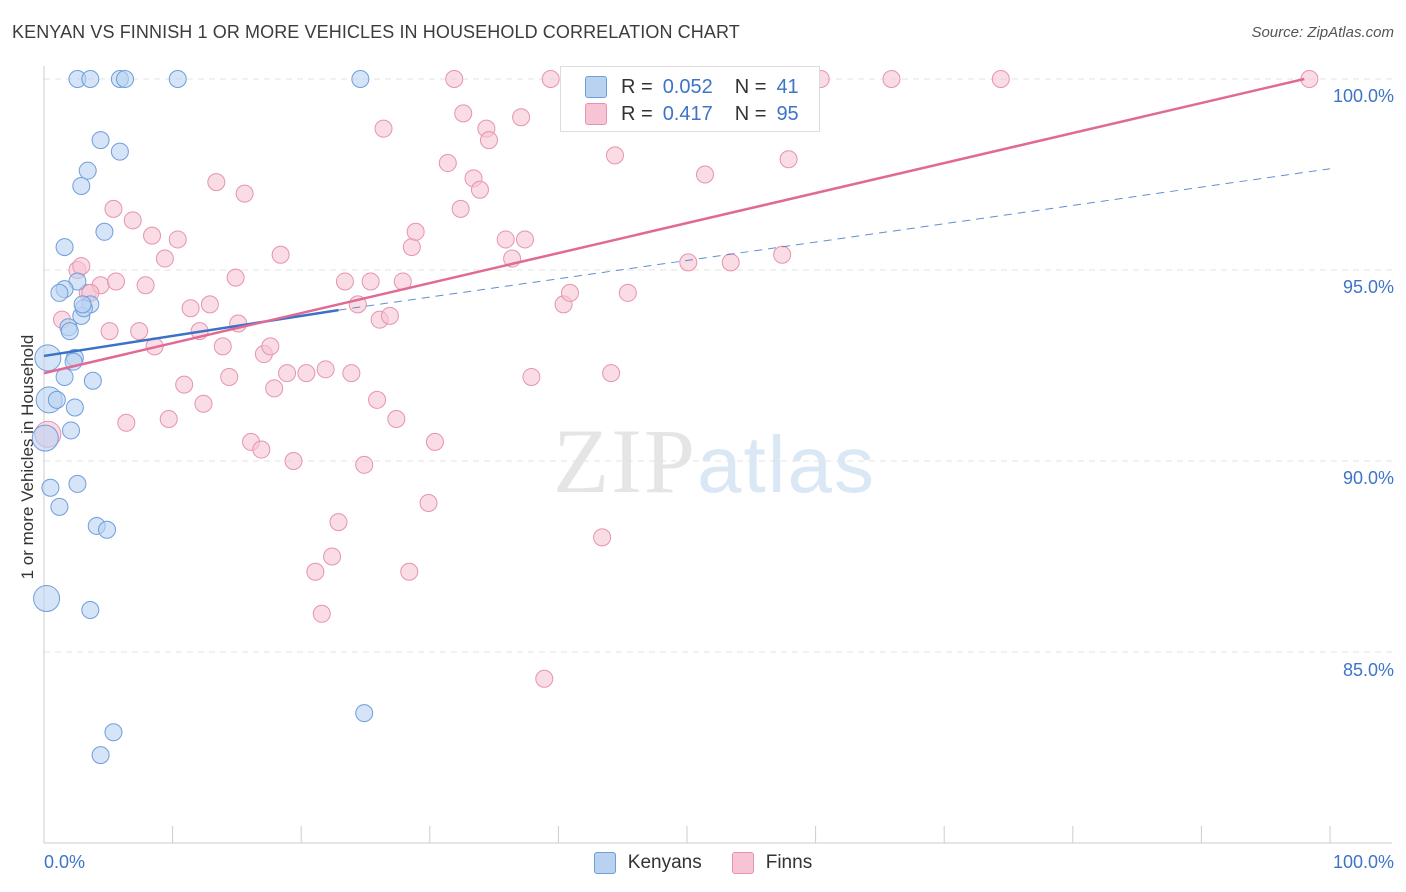 This screenshot has width=1406, height=892. What do you see at coordinates (687, 86) in the screenshot?
I see `r-value: 0.052` at bounding box center [687, 86].